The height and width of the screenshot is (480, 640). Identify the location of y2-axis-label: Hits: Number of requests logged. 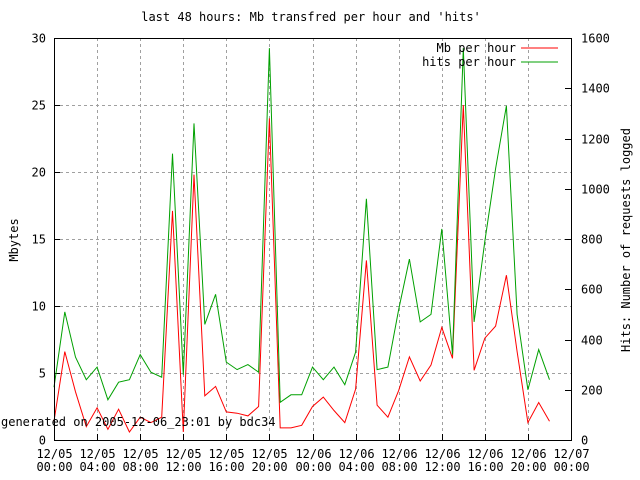
(626, 240).